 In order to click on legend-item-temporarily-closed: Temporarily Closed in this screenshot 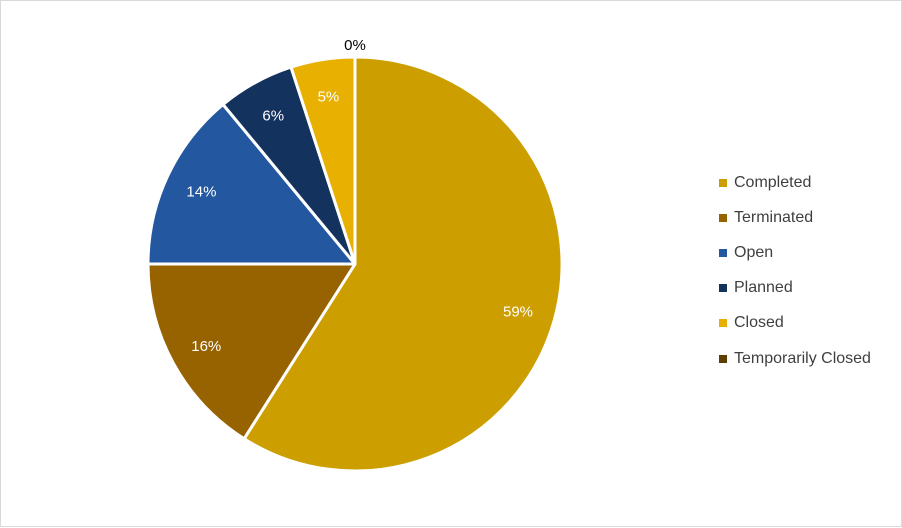, I will do `click(795, 358)`.